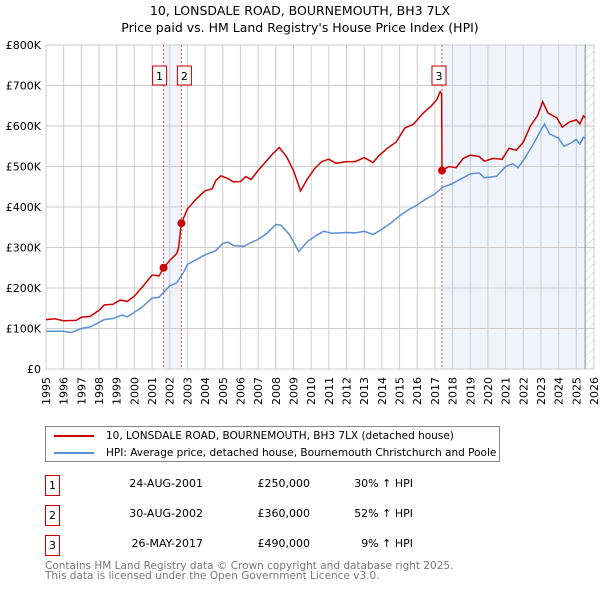  What do you see at coordinates (52, 545) in the screenshot?
I see `sale-marker-badge: 3` at bounding box center [52, 545].